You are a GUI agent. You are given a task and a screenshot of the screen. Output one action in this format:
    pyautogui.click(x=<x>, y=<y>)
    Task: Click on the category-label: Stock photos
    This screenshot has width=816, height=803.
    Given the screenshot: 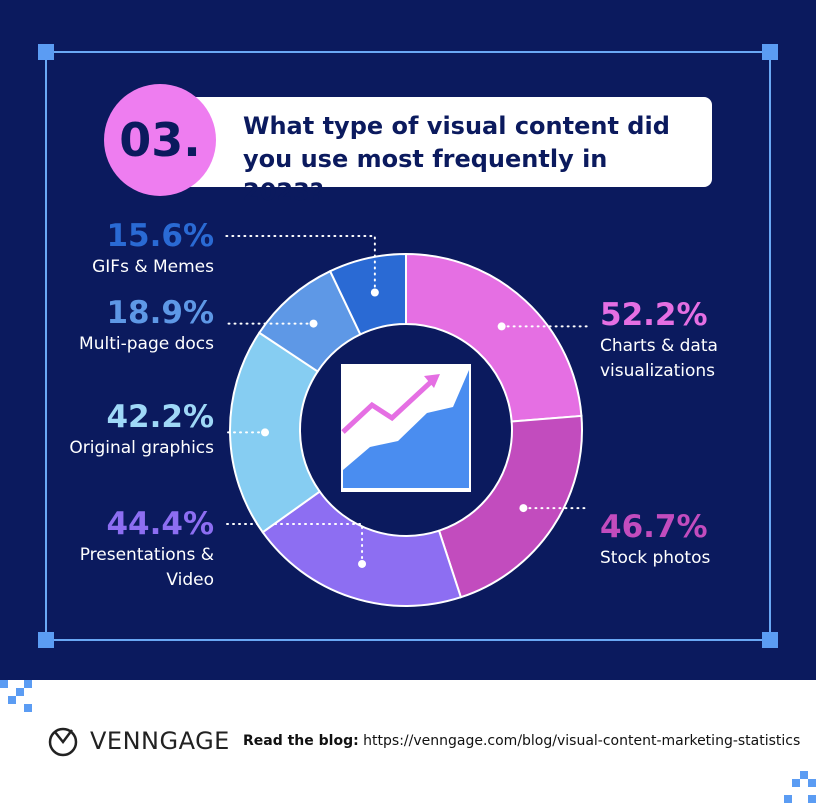 What is the action you would take?
    pyautogui.click(x=655, y=558)
    